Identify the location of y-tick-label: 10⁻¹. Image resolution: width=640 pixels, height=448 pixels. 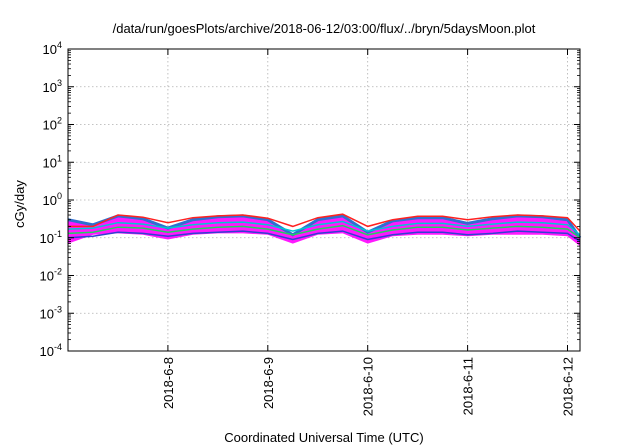
(51, 237).